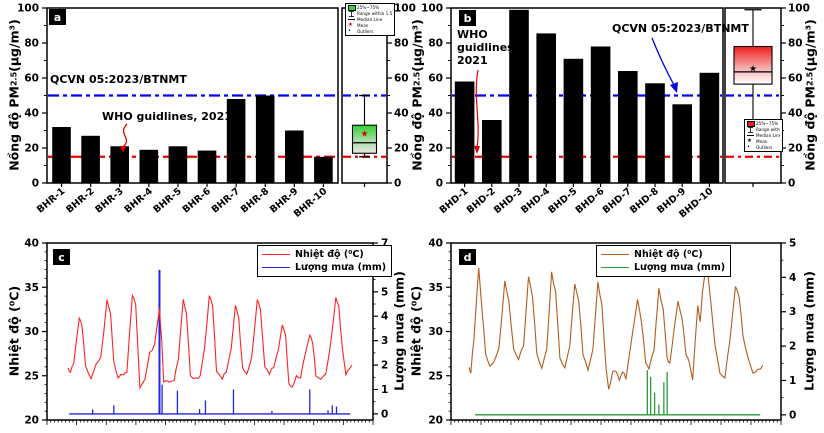 The height and width of the screenshot is (433, 824). I want to click on x-tick-label: BHD-6, so click(590, 201).